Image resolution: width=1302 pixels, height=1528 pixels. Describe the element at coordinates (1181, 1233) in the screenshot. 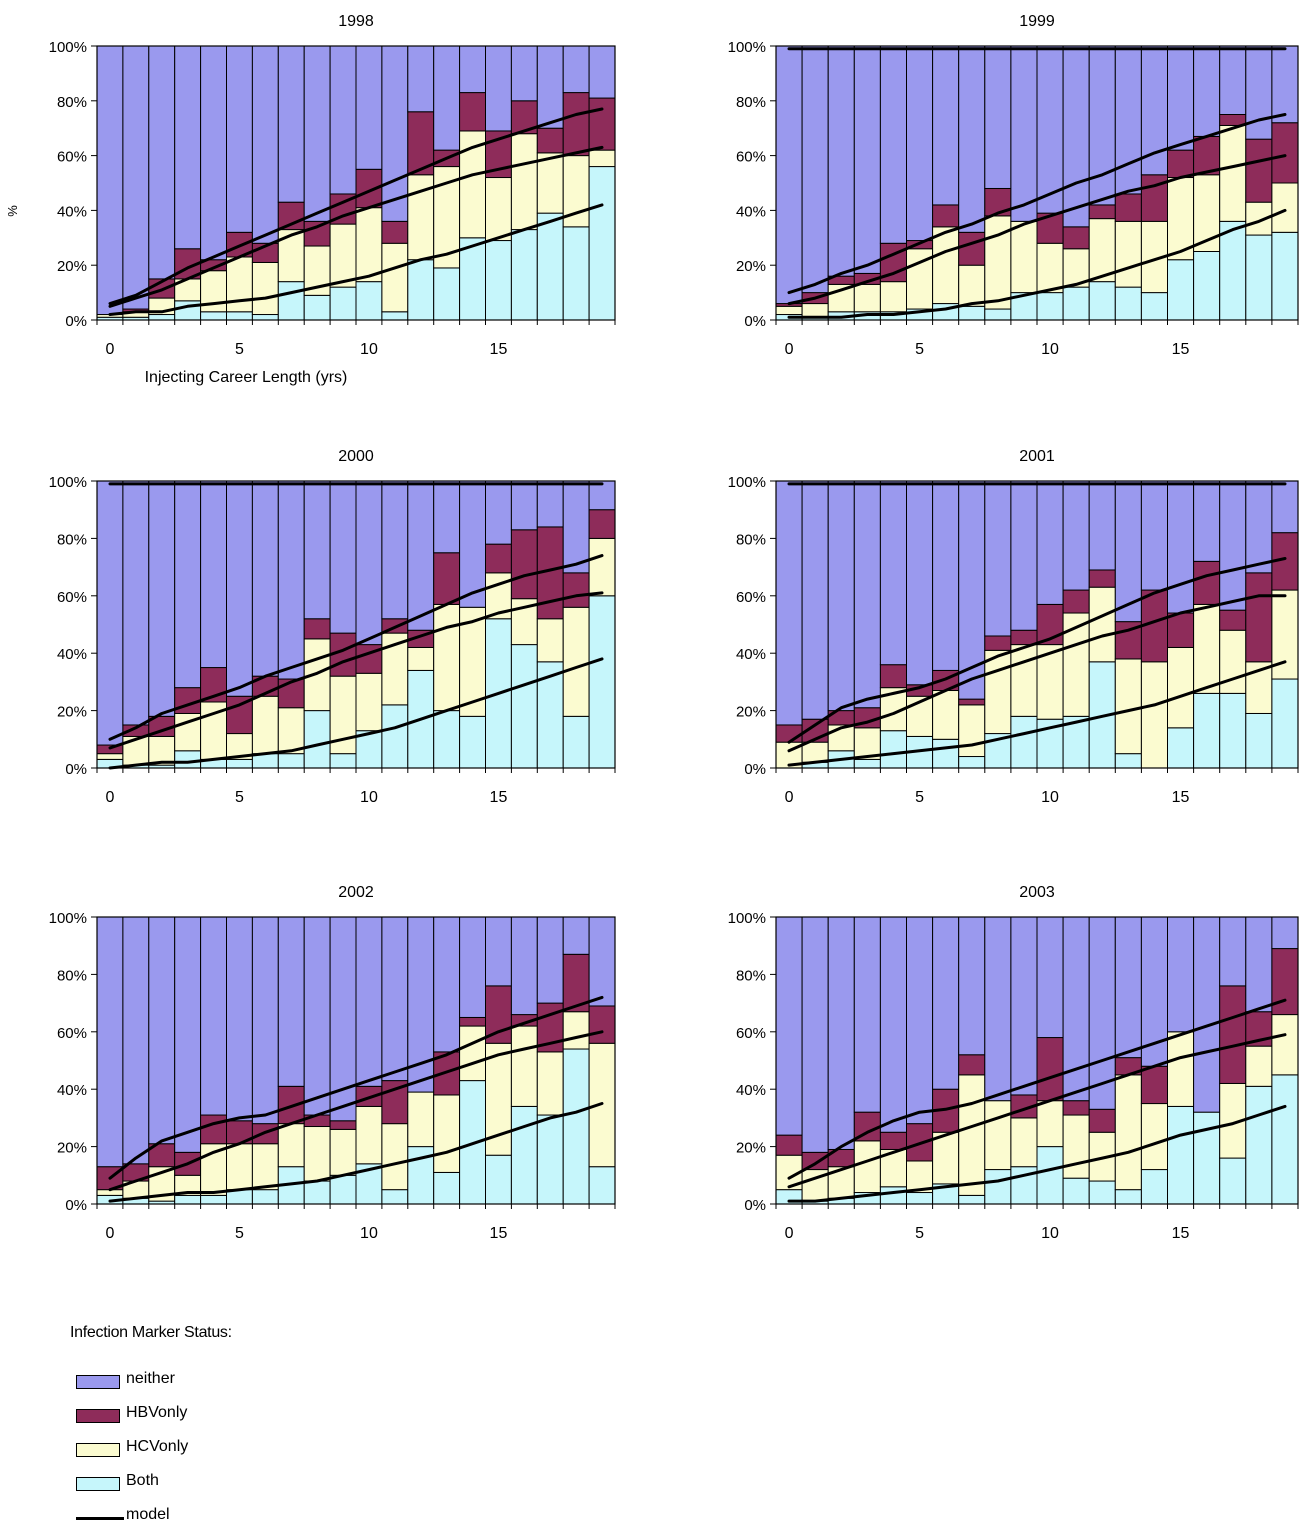

I see `x-tick-label: 15` at that location.